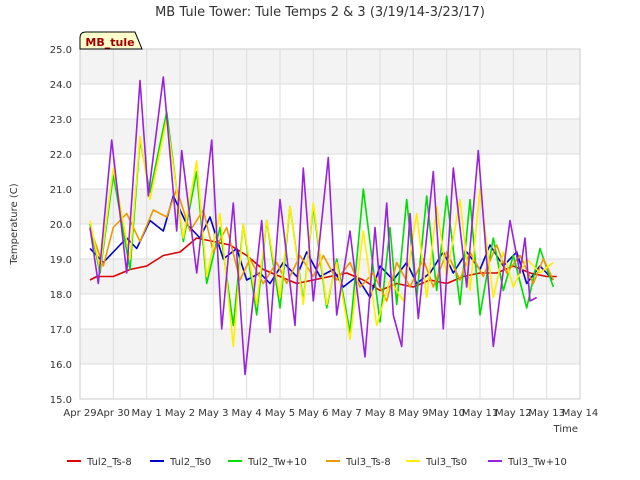 The width and height of the screenshot is (640, 480). Describe the element at coordinates (247, 413) in the screenshot. I see `x-tick-label: May 4` at that location.